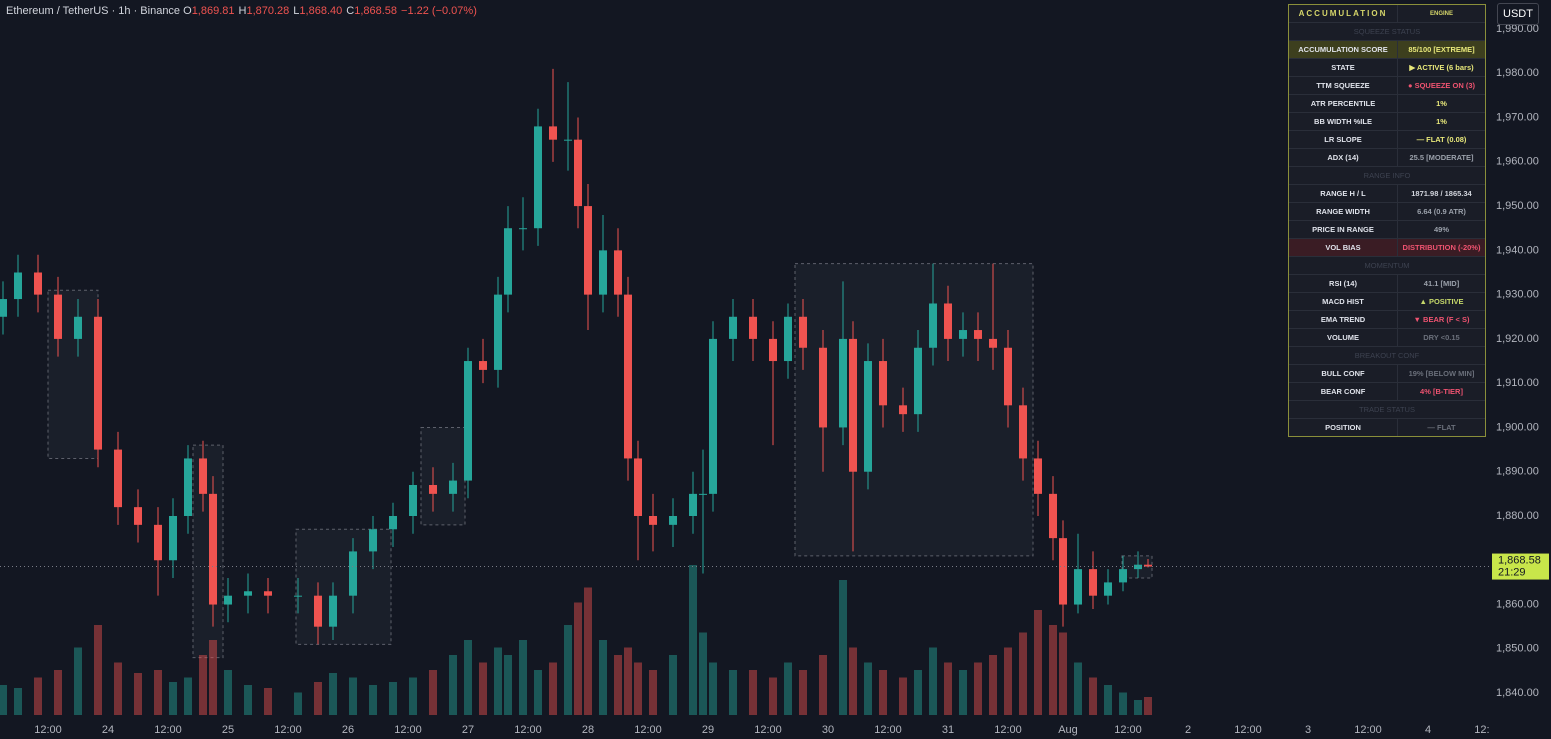 This screenshot has width=1551, height=739. I want to click on panel-row: TTM SQUEEZE ● SQUEEZE ON (3), so click(1387, 85).